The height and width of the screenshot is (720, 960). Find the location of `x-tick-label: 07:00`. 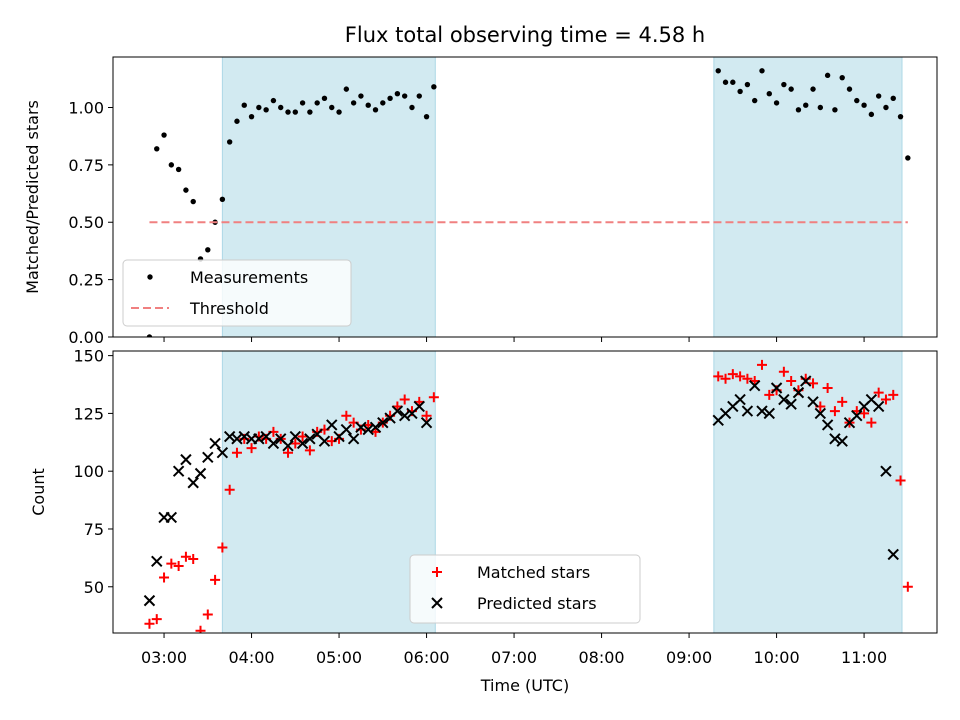

x-tick-label: 07:00 is located at coordinates (514, 657).